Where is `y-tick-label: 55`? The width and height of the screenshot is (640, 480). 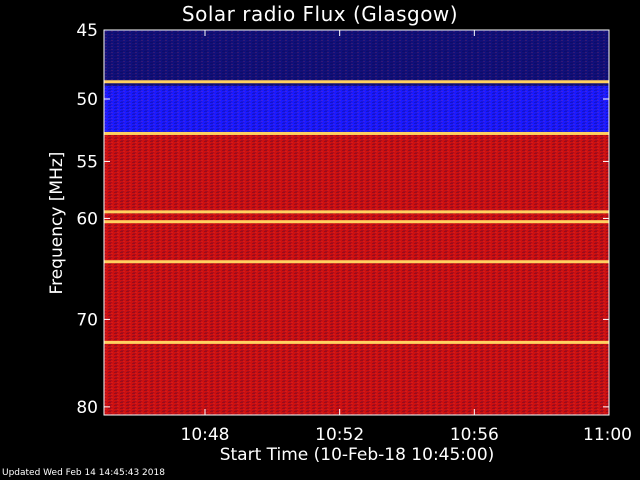
y-tick-label: 55 is located at coordinates (87, 162).